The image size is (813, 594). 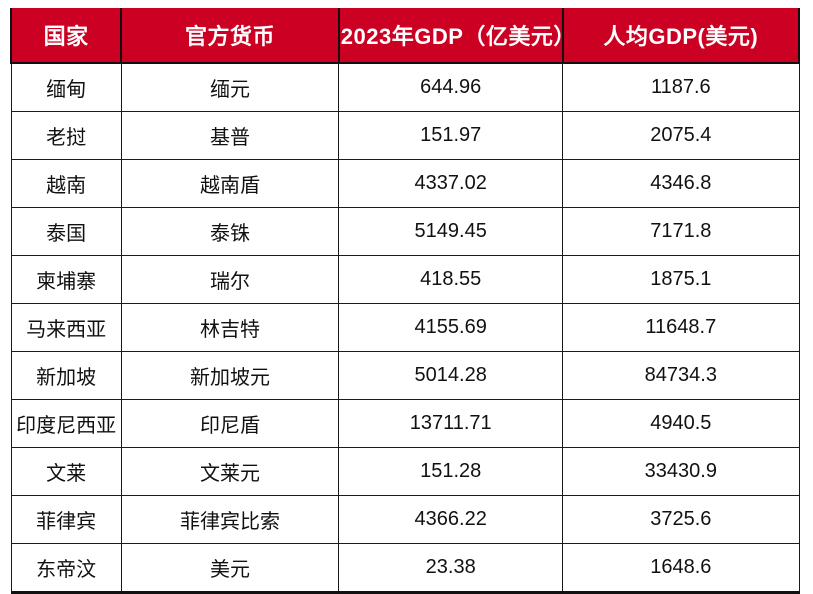 What do you see at coordinates (451, 375) in the screenshot?
I see `gdp-cell: 5014.28` at bounding box center [451, 375].